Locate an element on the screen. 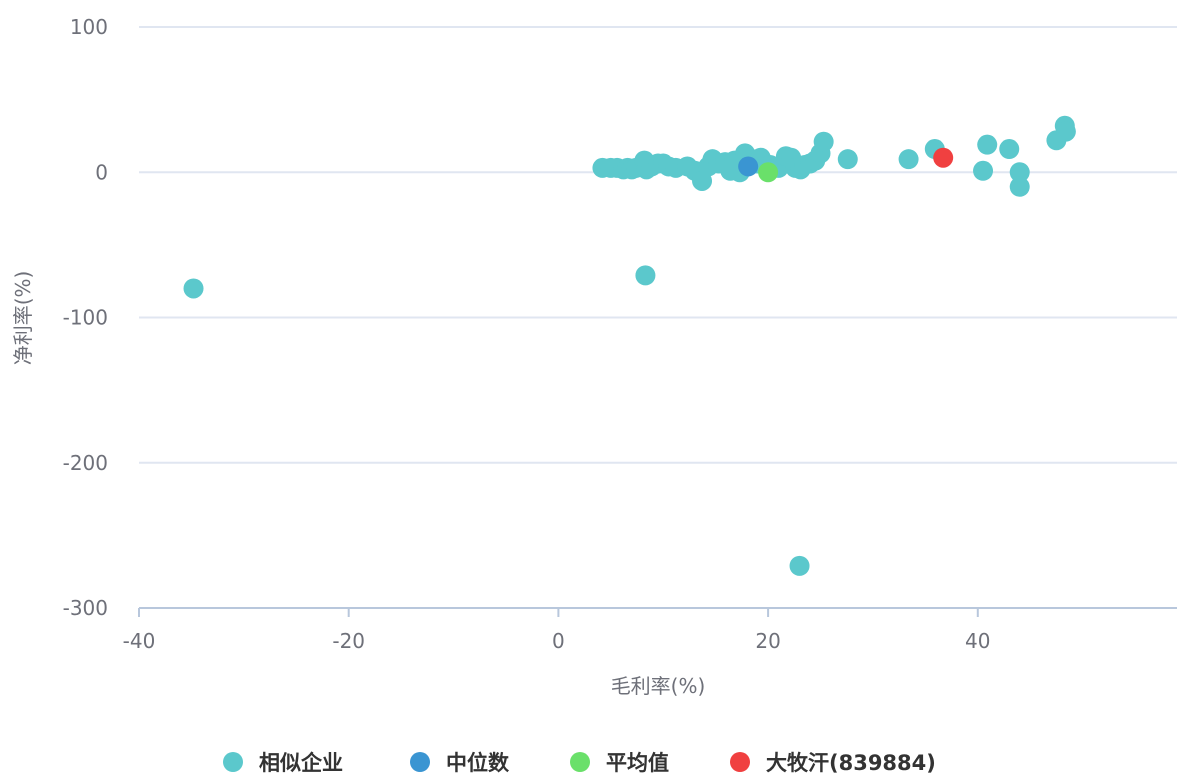 This screenshot has height=774, width=1177. y-tick-label: -200 is located at coordinates (85, 463).